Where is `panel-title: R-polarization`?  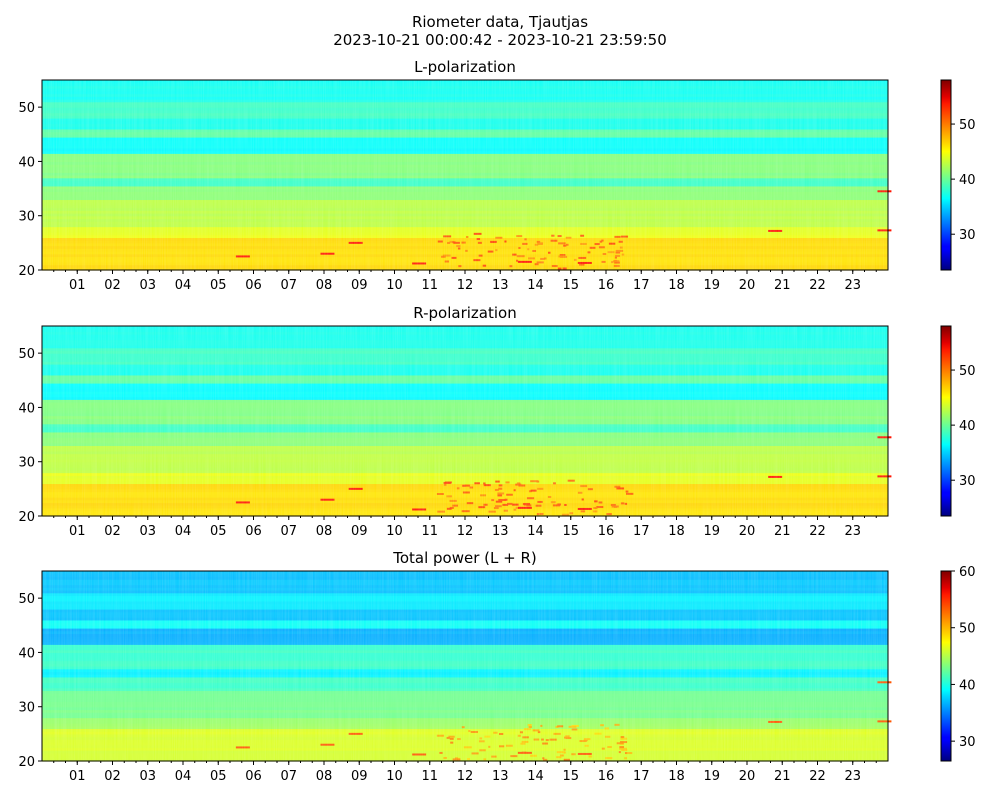 panel-title: R-polarization is located at coordinates (464, 313).